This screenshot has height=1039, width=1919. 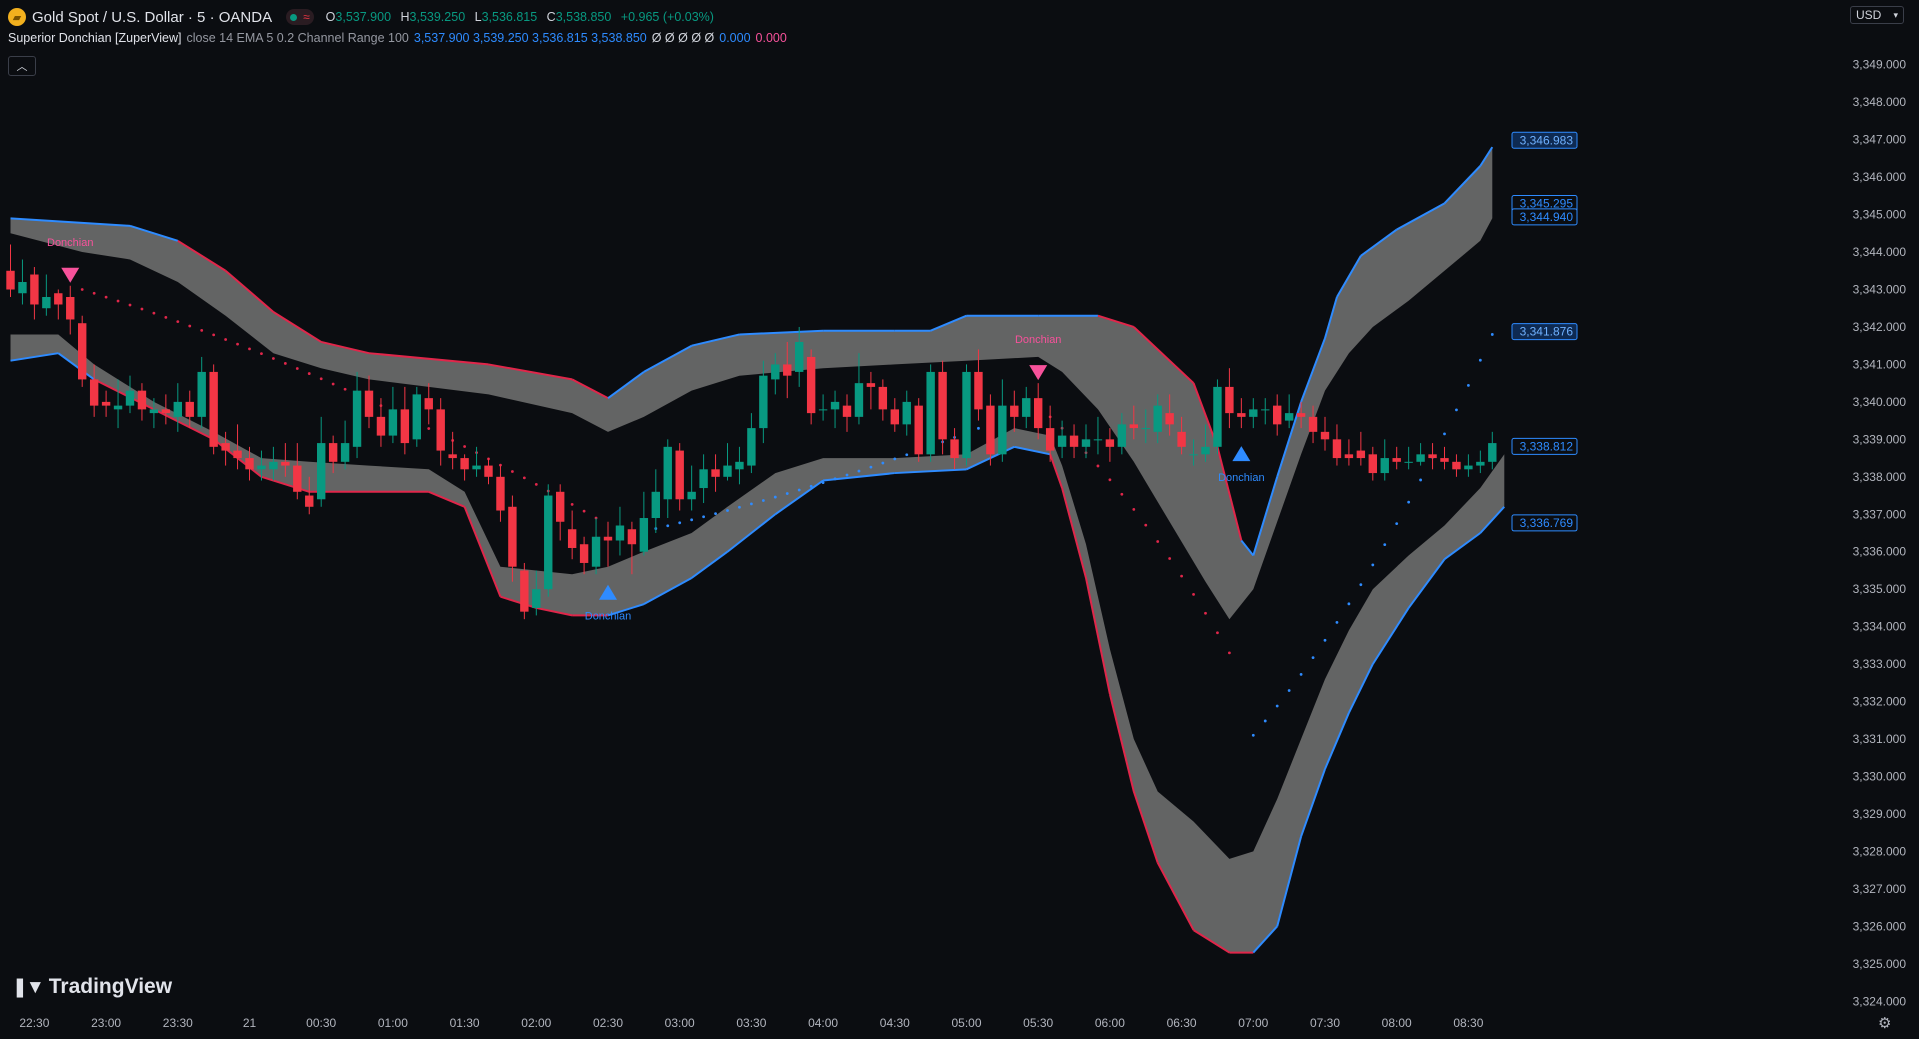 I want to click on currency-select: USD ▾, so click(x=1877, y=15).